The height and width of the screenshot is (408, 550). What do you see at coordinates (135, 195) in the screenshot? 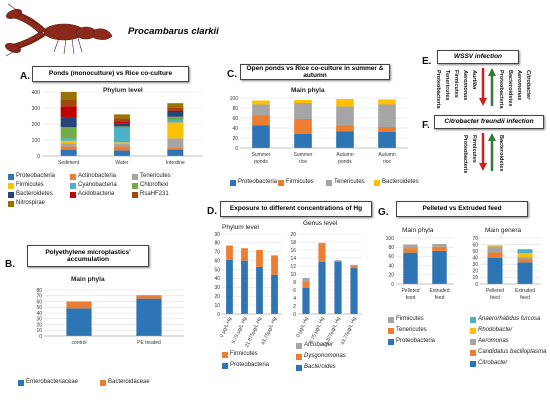
I see `legend-swatch-rsahf231` at bounding box center [135, 195].